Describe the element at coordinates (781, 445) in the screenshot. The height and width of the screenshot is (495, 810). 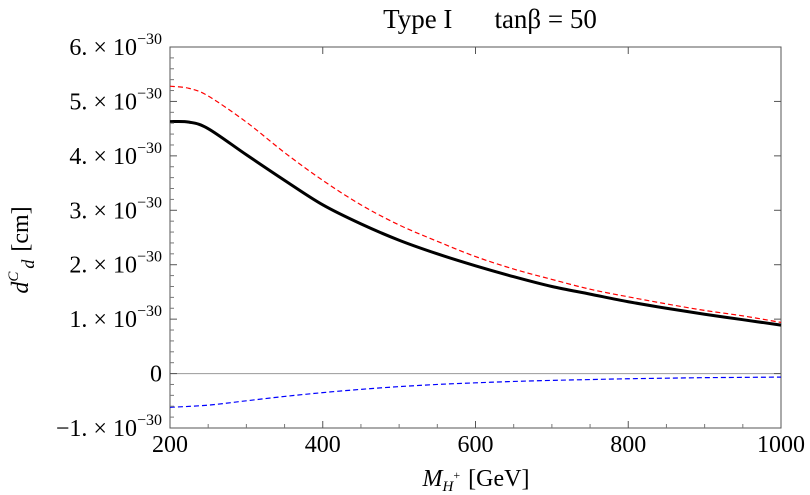
I see `x-tick-label: 1000` at that location.